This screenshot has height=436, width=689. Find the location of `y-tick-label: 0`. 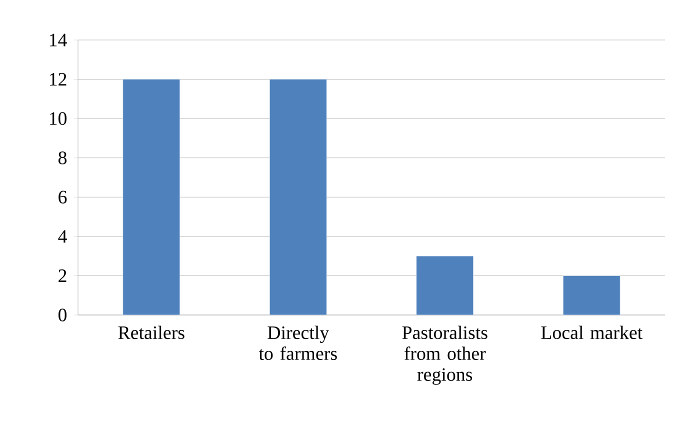

y-tick-label: 0 is located at coordinates (62, 315).